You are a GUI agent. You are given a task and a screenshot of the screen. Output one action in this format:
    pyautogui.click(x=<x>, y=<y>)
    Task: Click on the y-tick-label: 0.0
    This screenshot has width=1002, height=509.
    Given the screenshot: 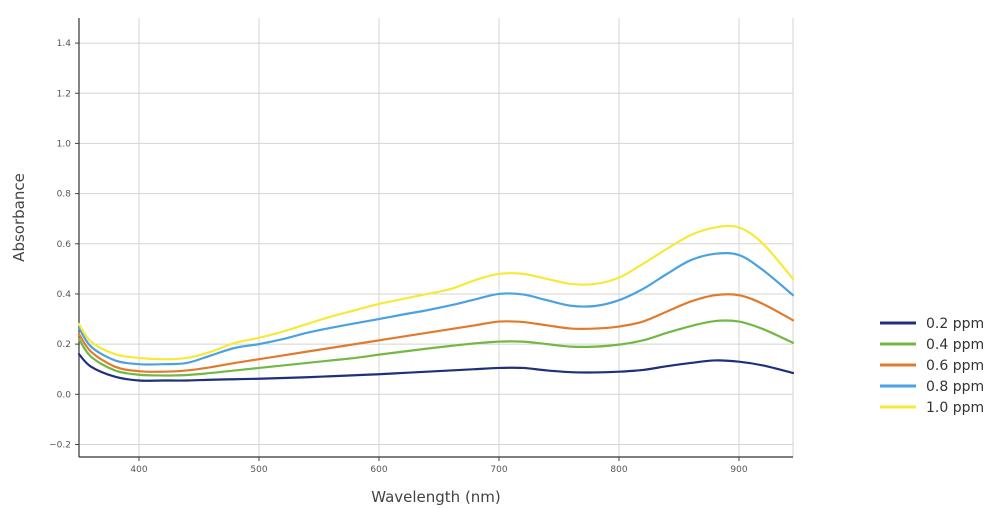 What is the action you would take?
    pyautogui.click(x=64, y=395)
    